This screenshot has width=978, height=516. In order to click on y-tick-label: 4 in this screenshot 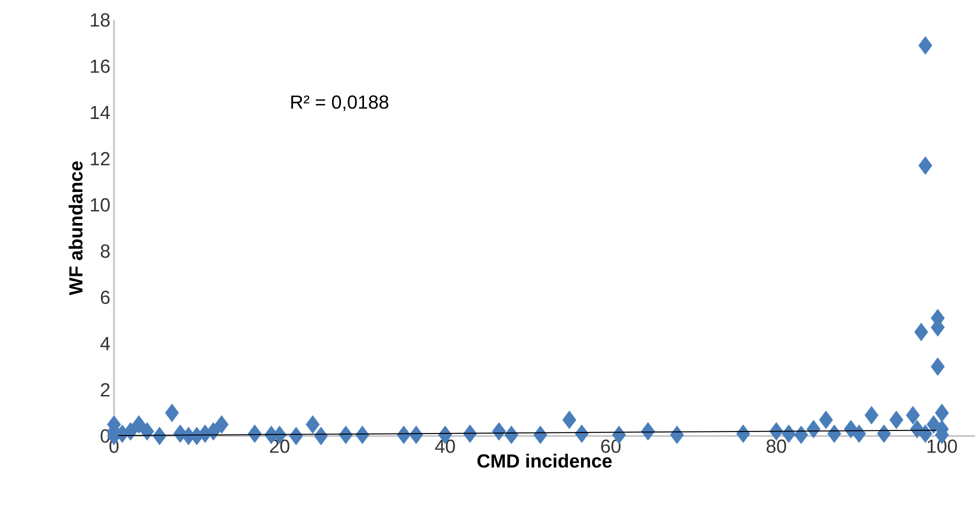, I will do `click(105, 343)`.